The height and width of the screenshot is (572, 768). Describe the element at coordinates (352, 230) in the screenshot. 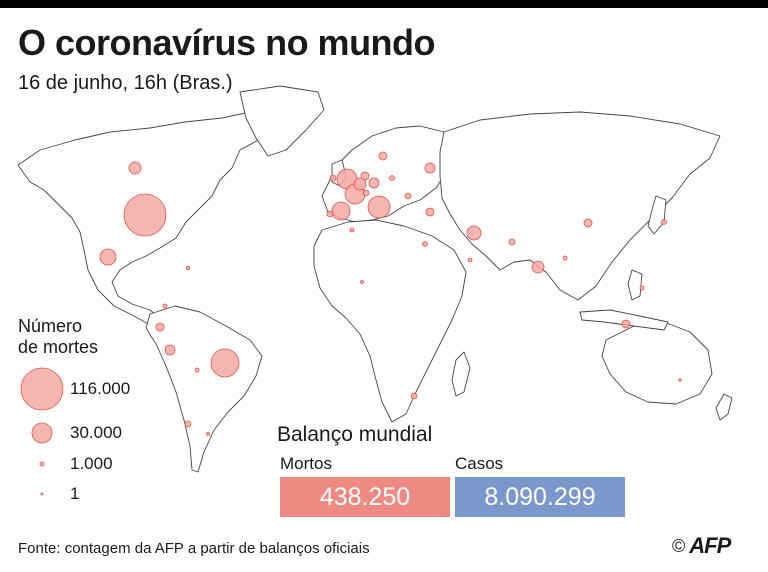

I see `bubble-algeria` at that location.